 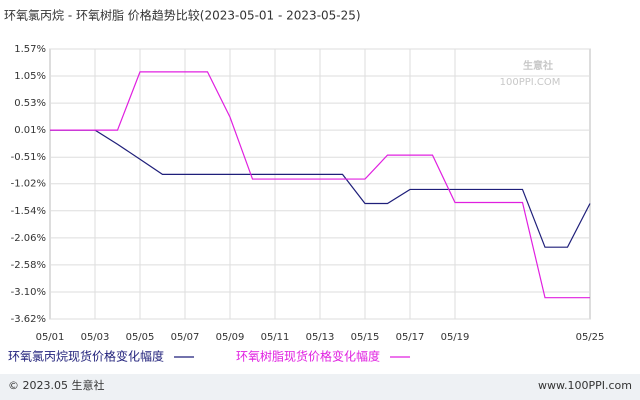 What do you see at coordinates (538, 65) in the screenshot?
I see `watermark: 生意社` at bounding box center [538, 65].